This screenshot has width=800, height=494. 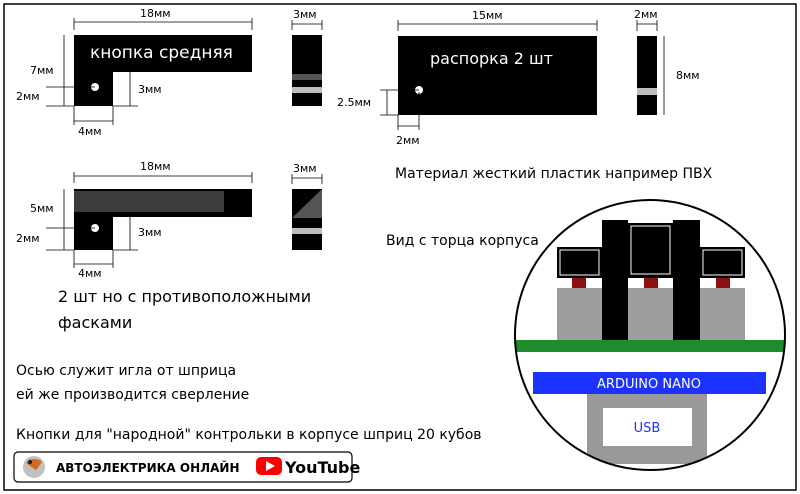 I want to click on arduino-nano-label: ARDUINO NANO, so click(x=649, y=384).